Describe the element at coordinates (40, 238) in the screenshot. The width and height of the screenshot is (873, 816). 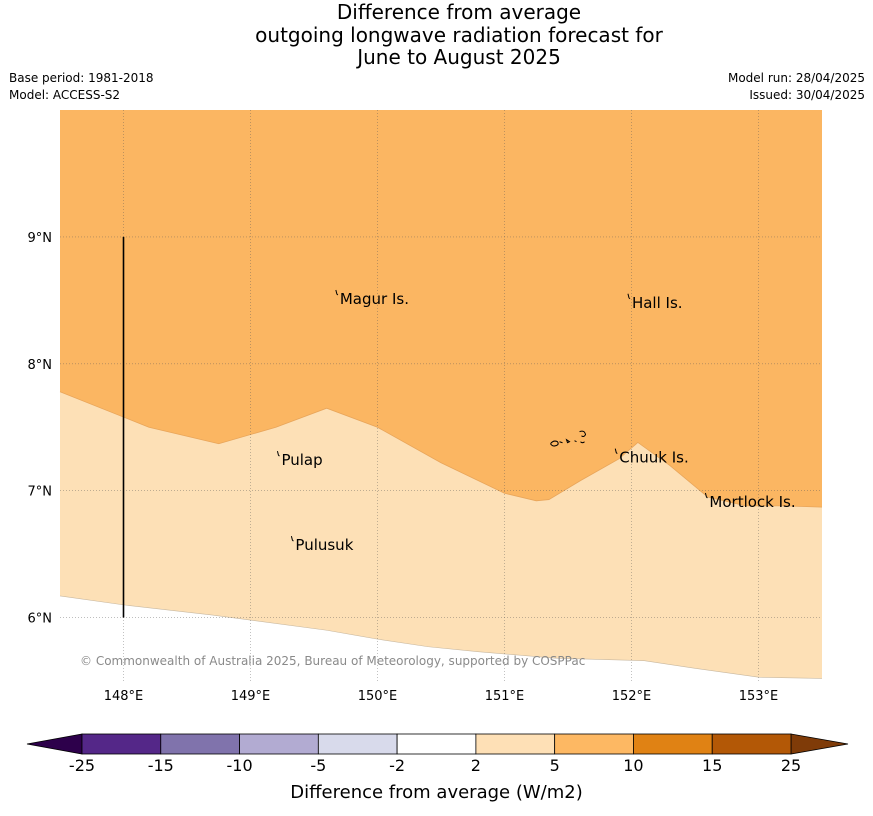
I see `lat-tick-label: 9°N` at that location.